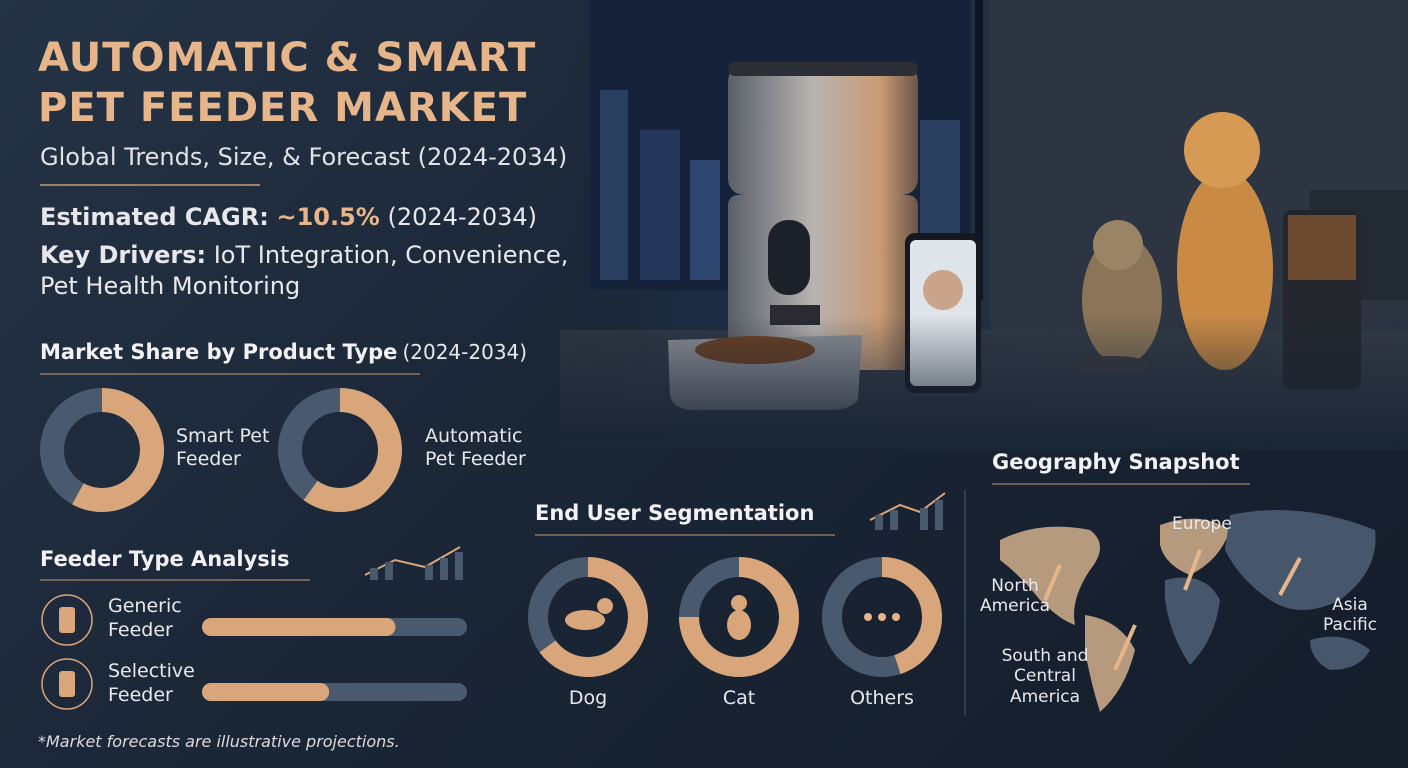 This screenshot has height=768, width=1408. What do you see at coordinates (283, 108) in the screenshot?
I see `title: PET FEEDER MARKET` at bounding box center [283, 108].